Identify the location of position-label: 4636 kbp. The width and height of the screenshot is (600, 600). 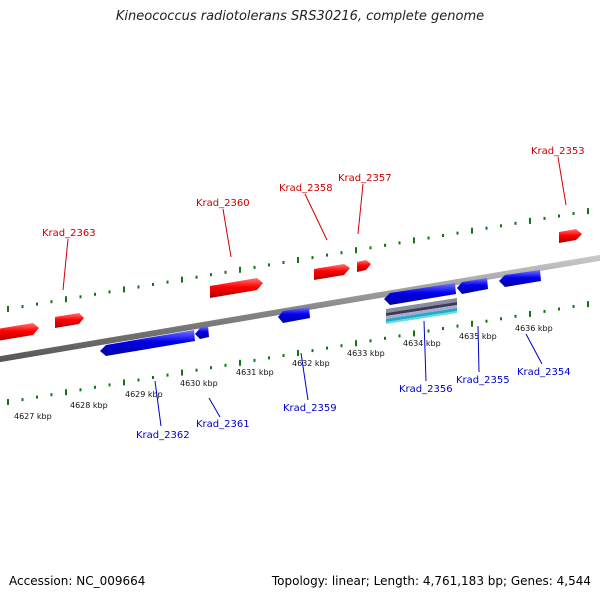
(534, 328).